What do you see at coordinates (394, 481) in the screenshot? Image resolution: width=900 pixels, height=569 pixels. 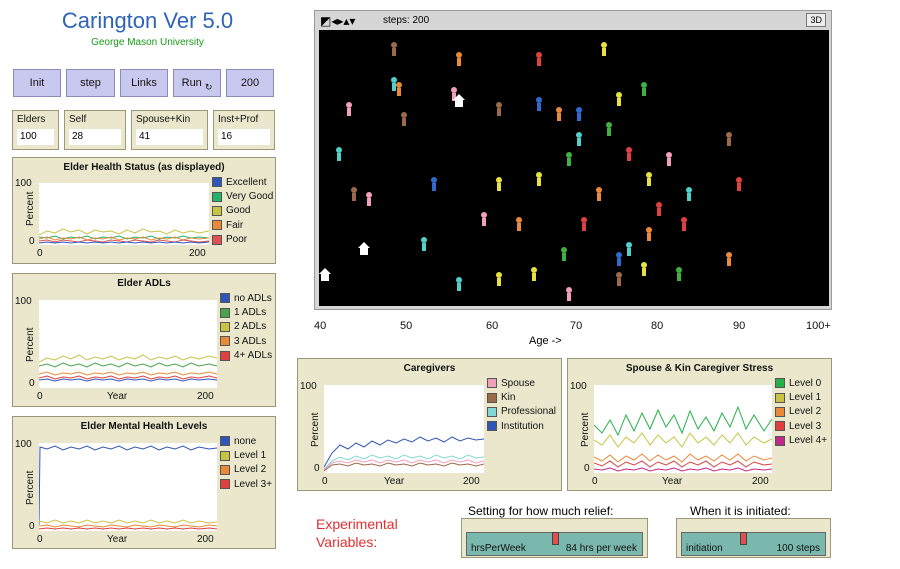 I see `plot-caregivers-xlabel: Year` at bounding box center [394, 481].